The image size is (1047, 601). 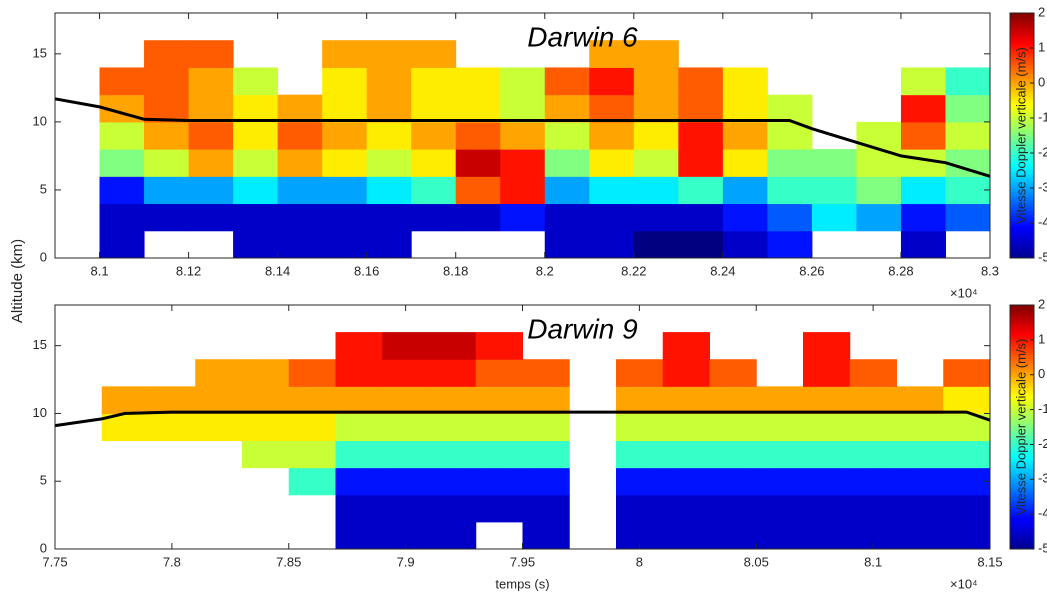 What do you see at coordinates (522, 561) in the screenshot?
I see `x-tick-label: 7.95` at bounding box center [522, 561].